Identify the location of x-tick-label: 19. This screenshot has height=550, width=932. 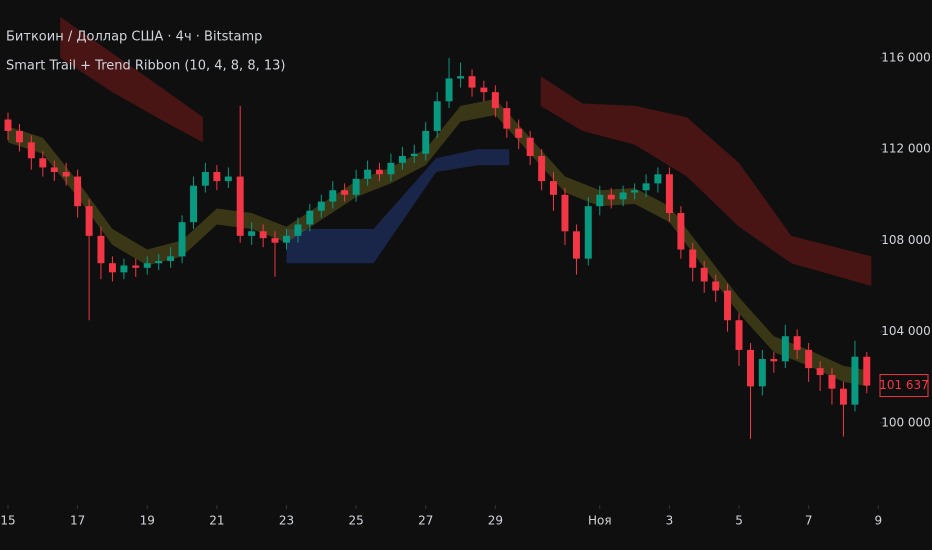
(147, 521).